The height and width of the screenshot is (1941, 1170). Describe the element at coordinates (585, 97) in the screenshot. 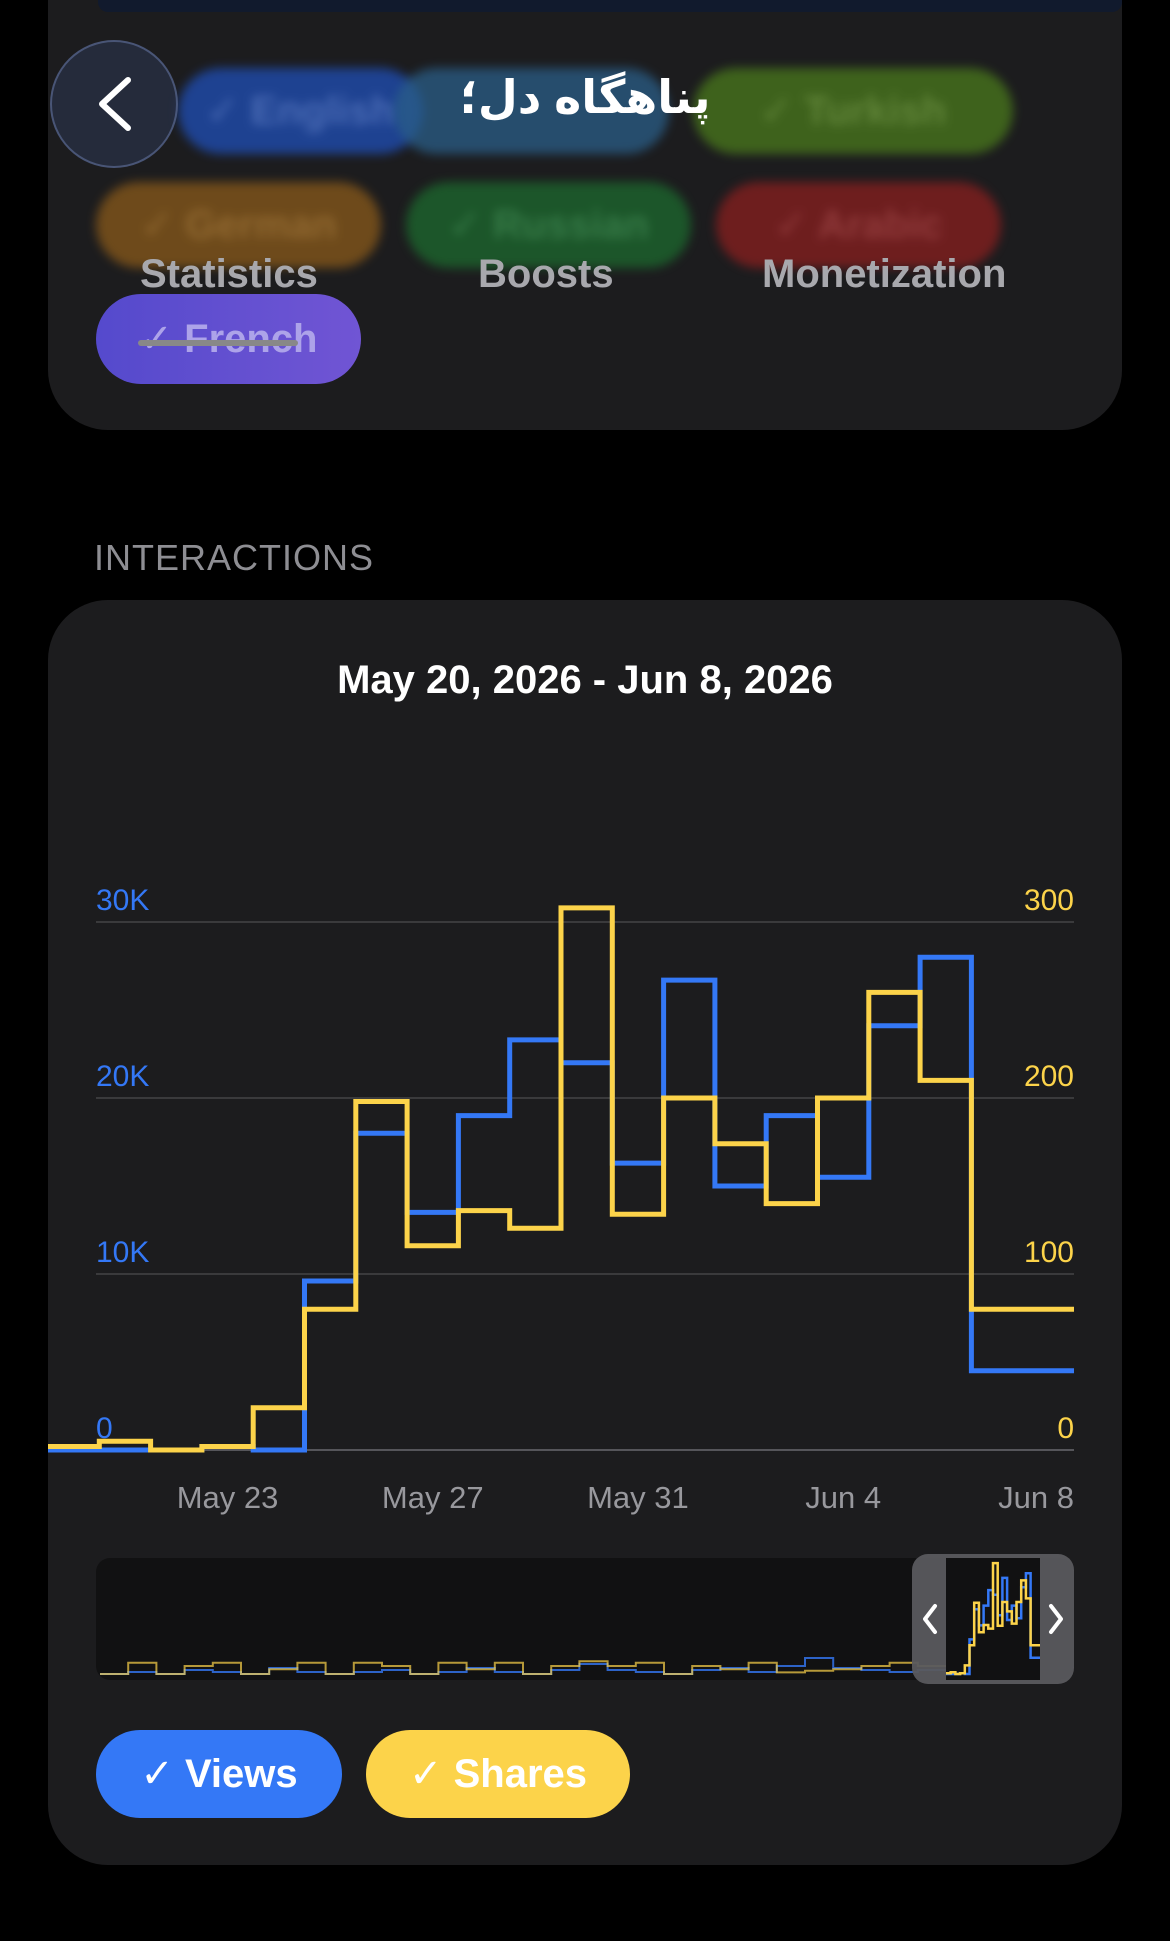

I see `page-title: پناهگاه دل؛` at that location.